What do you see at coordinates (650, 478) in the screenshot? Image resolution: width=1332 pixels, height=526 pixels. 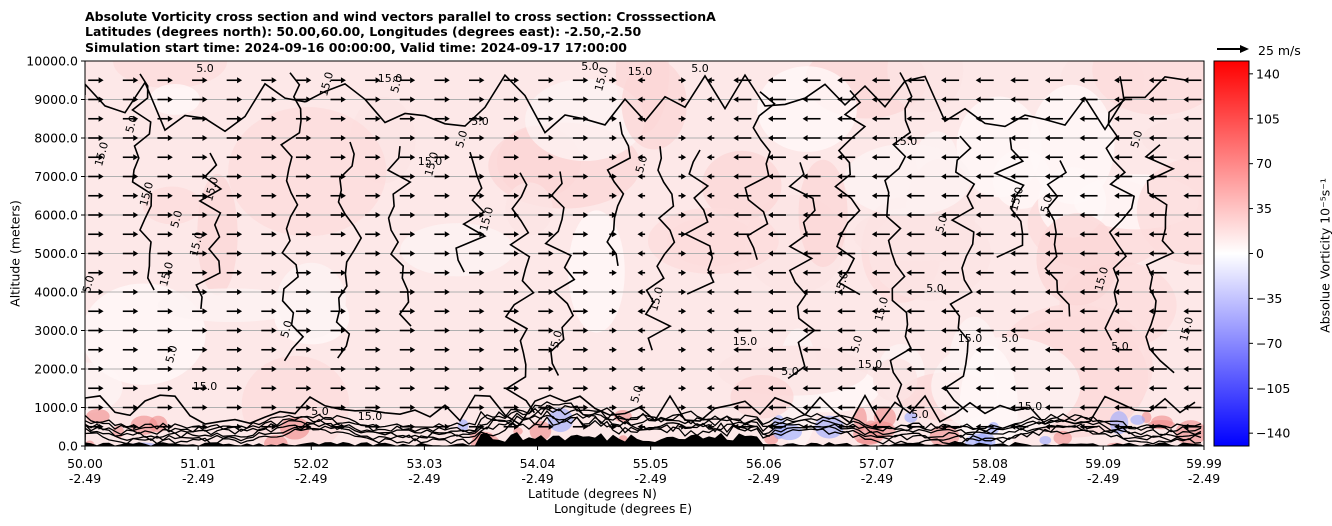 I see `x-tick-label-lon: -2.49` at bounding box center [650, 478].